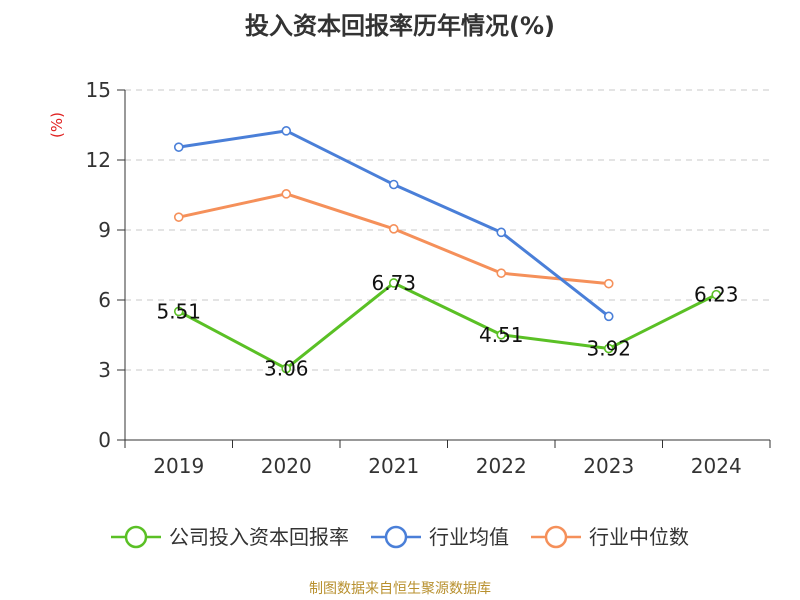  I want to click on source-note: 制图数据来自恒生聚源数据库, so click(400, 589).